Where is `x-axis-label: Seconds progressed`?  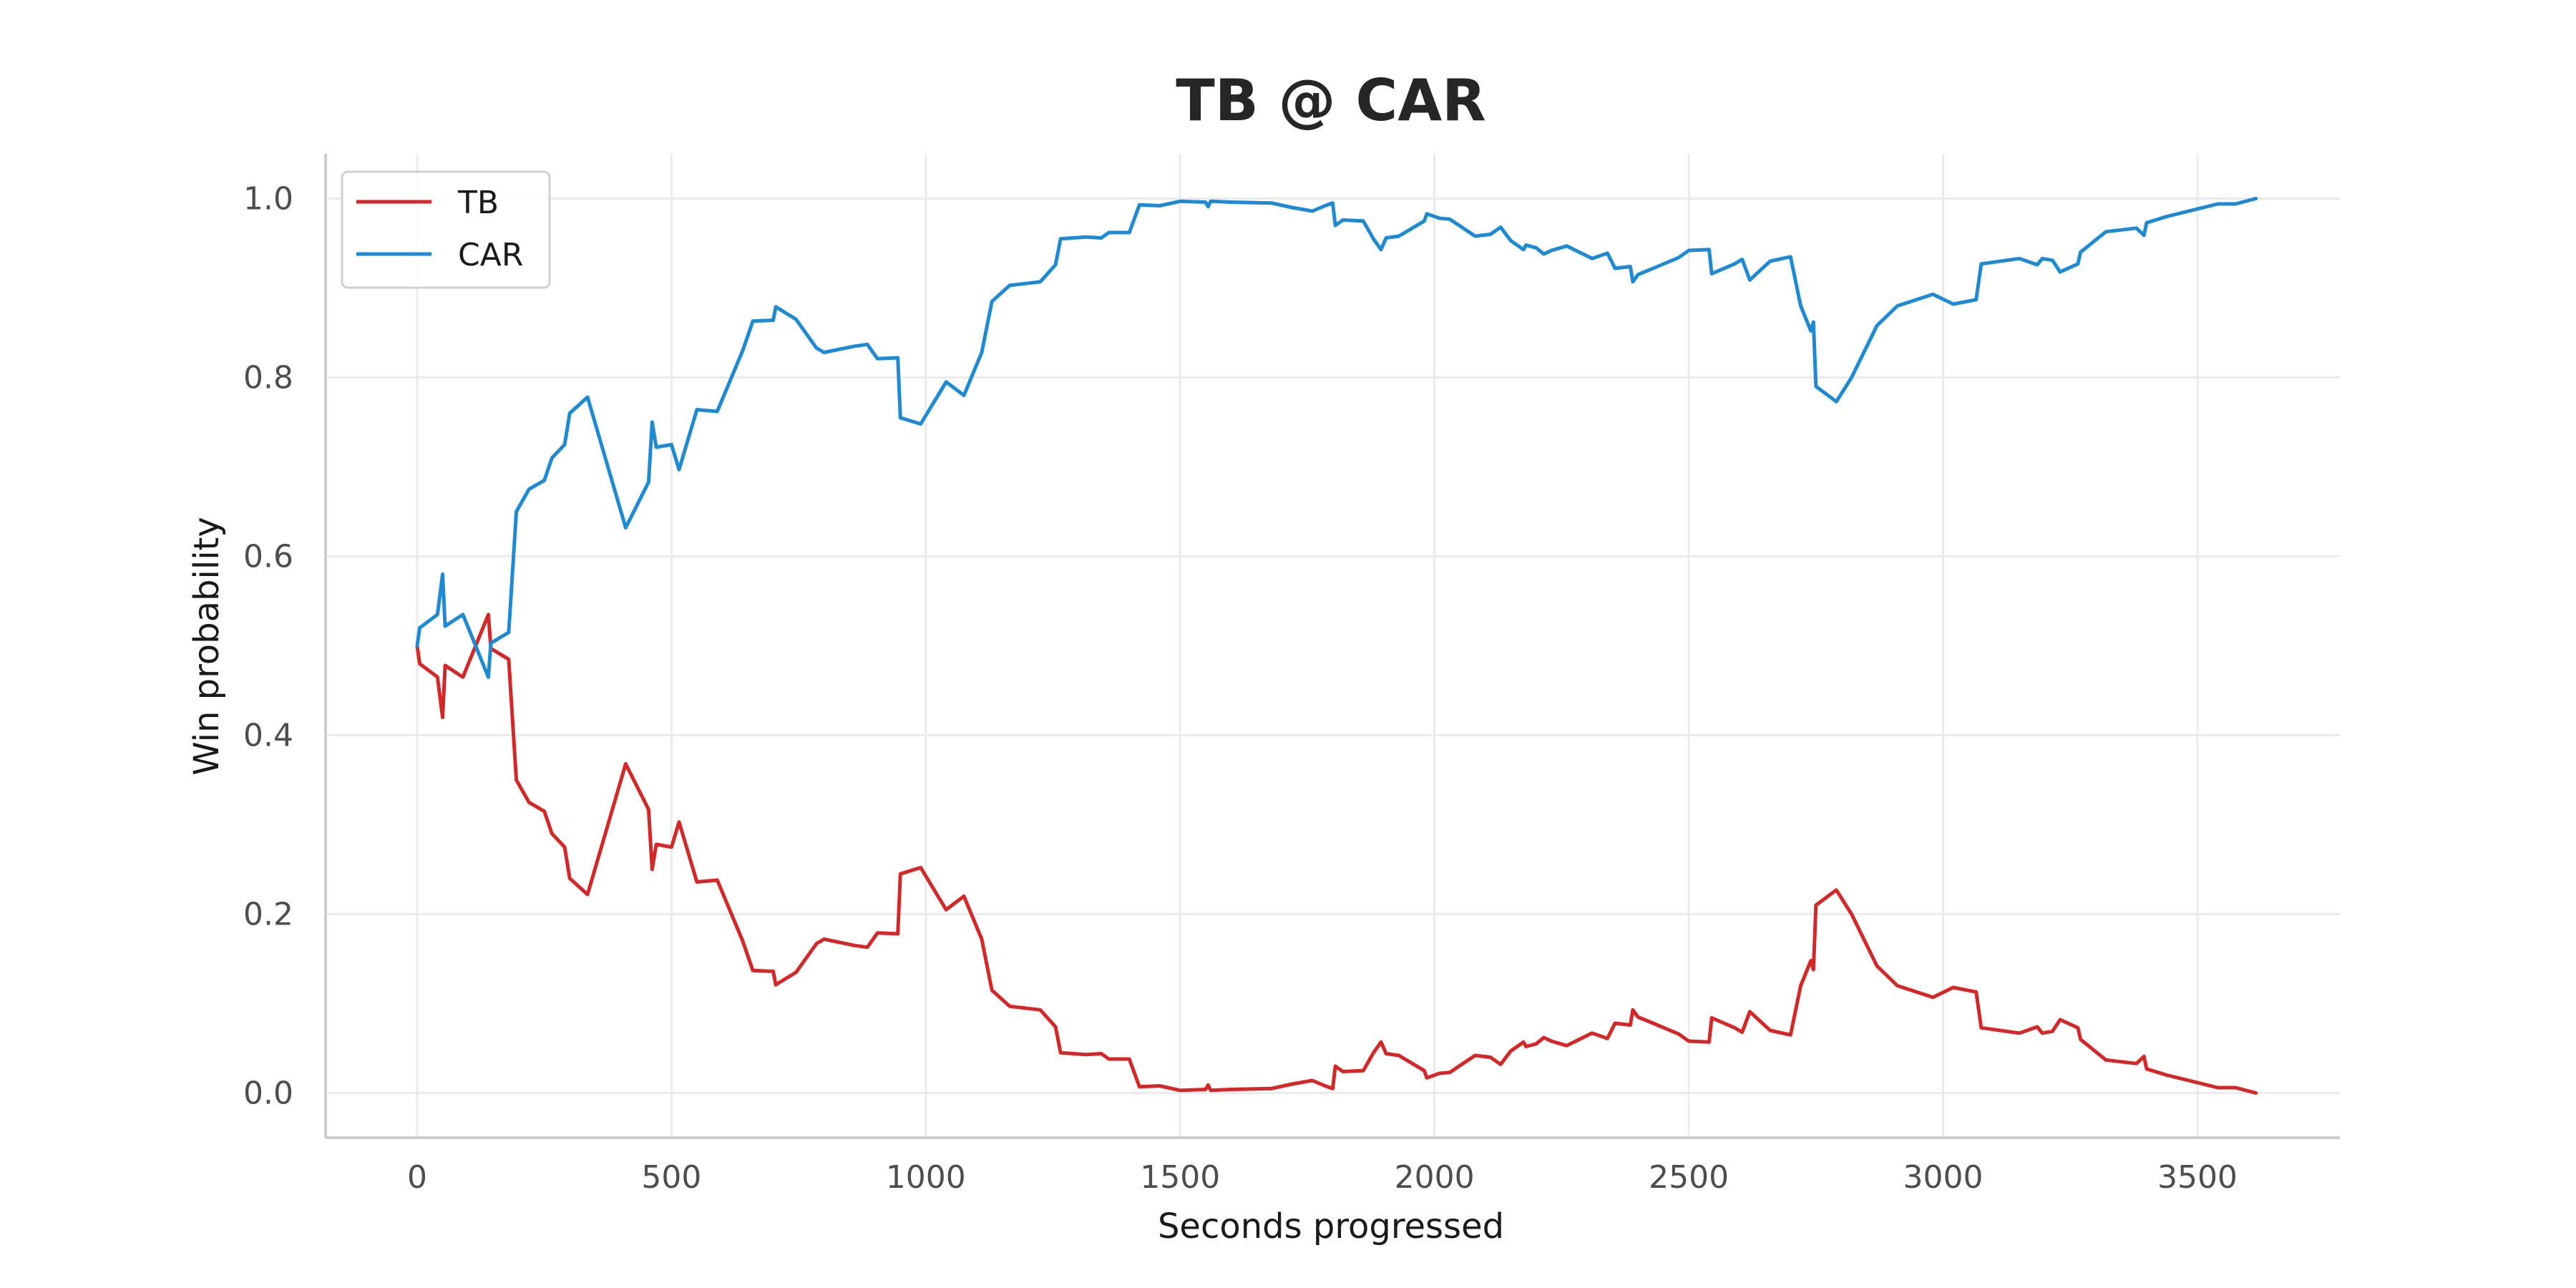 x-axis-label: Seconds progressed is located at coordinates (1331, 1226).